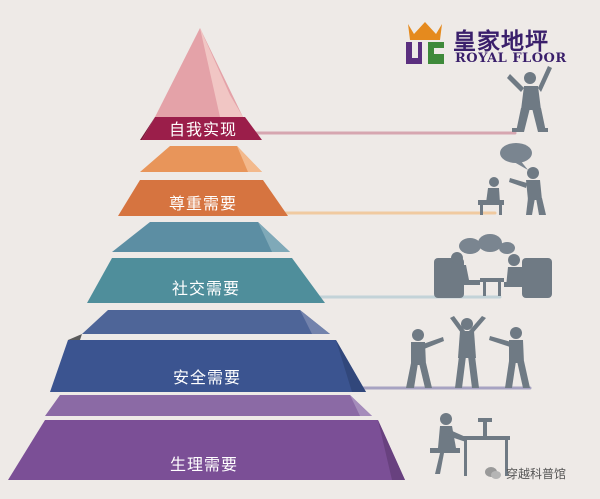  Describe the element at coordinates (208, 351) in the screenshot. I see `tier-safety: 安全需要` at that location.